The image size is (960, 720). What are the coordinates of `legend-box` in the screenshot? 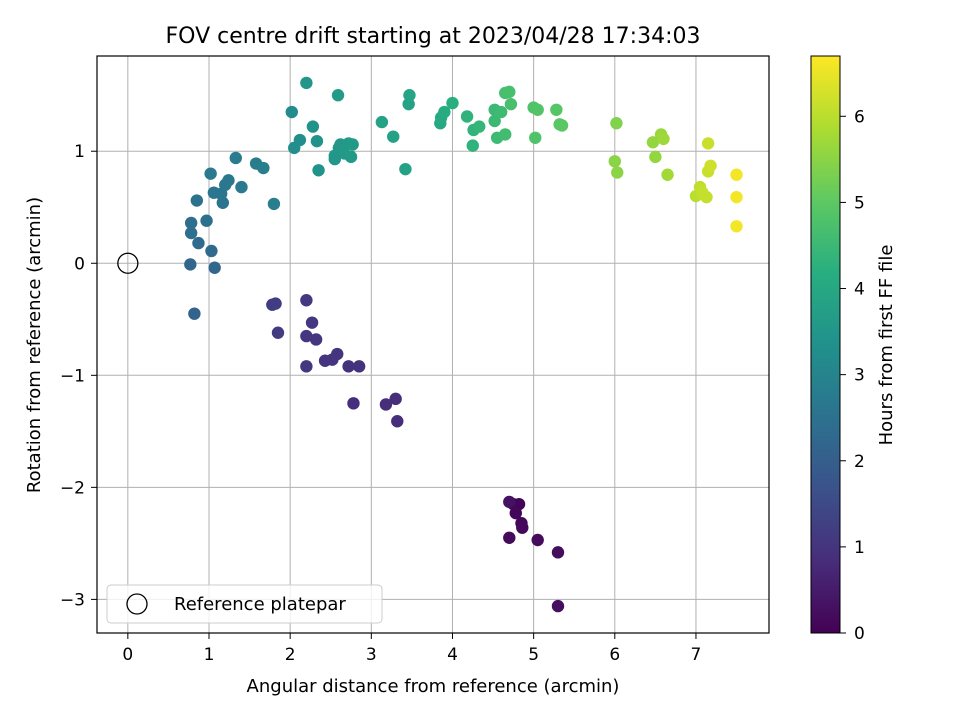 It's located at (244, 604).